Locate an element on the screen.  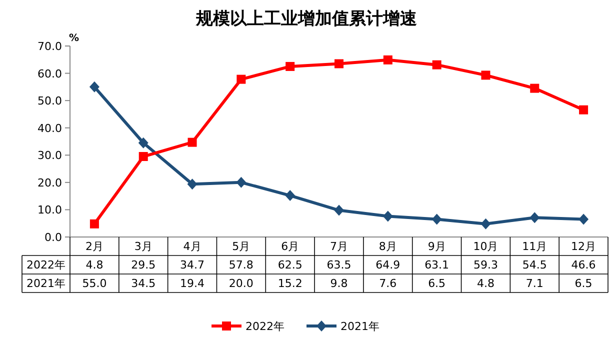
ytick: 70.0 is located at coordinates (50, 46).